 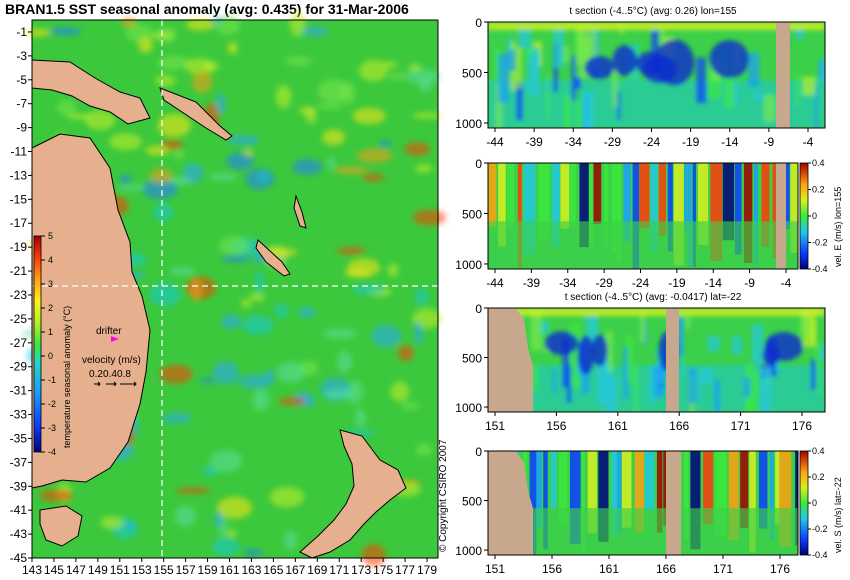 What do you see at coordinates (50, 308) in the screenshot?
I see `map-colorbar-tick-label: 2` at bounding box center [50, 308].